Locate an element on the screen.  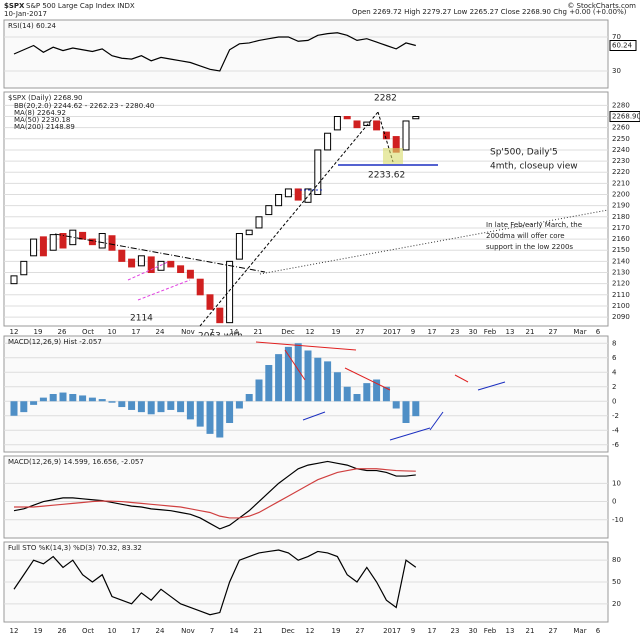
last-value-label: 60.24 is located at coordinates (622, 46).